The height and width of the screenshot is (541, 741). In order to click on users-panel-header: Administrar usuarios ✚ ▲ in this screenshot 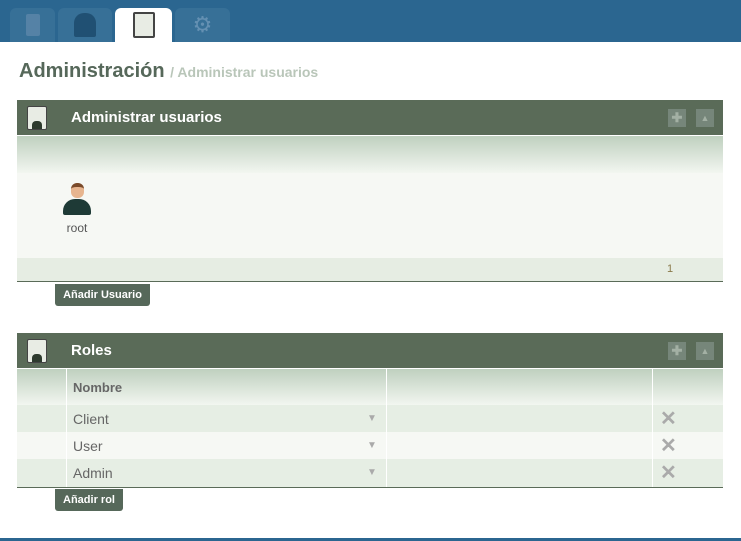, I will do `click(370, 117)`.